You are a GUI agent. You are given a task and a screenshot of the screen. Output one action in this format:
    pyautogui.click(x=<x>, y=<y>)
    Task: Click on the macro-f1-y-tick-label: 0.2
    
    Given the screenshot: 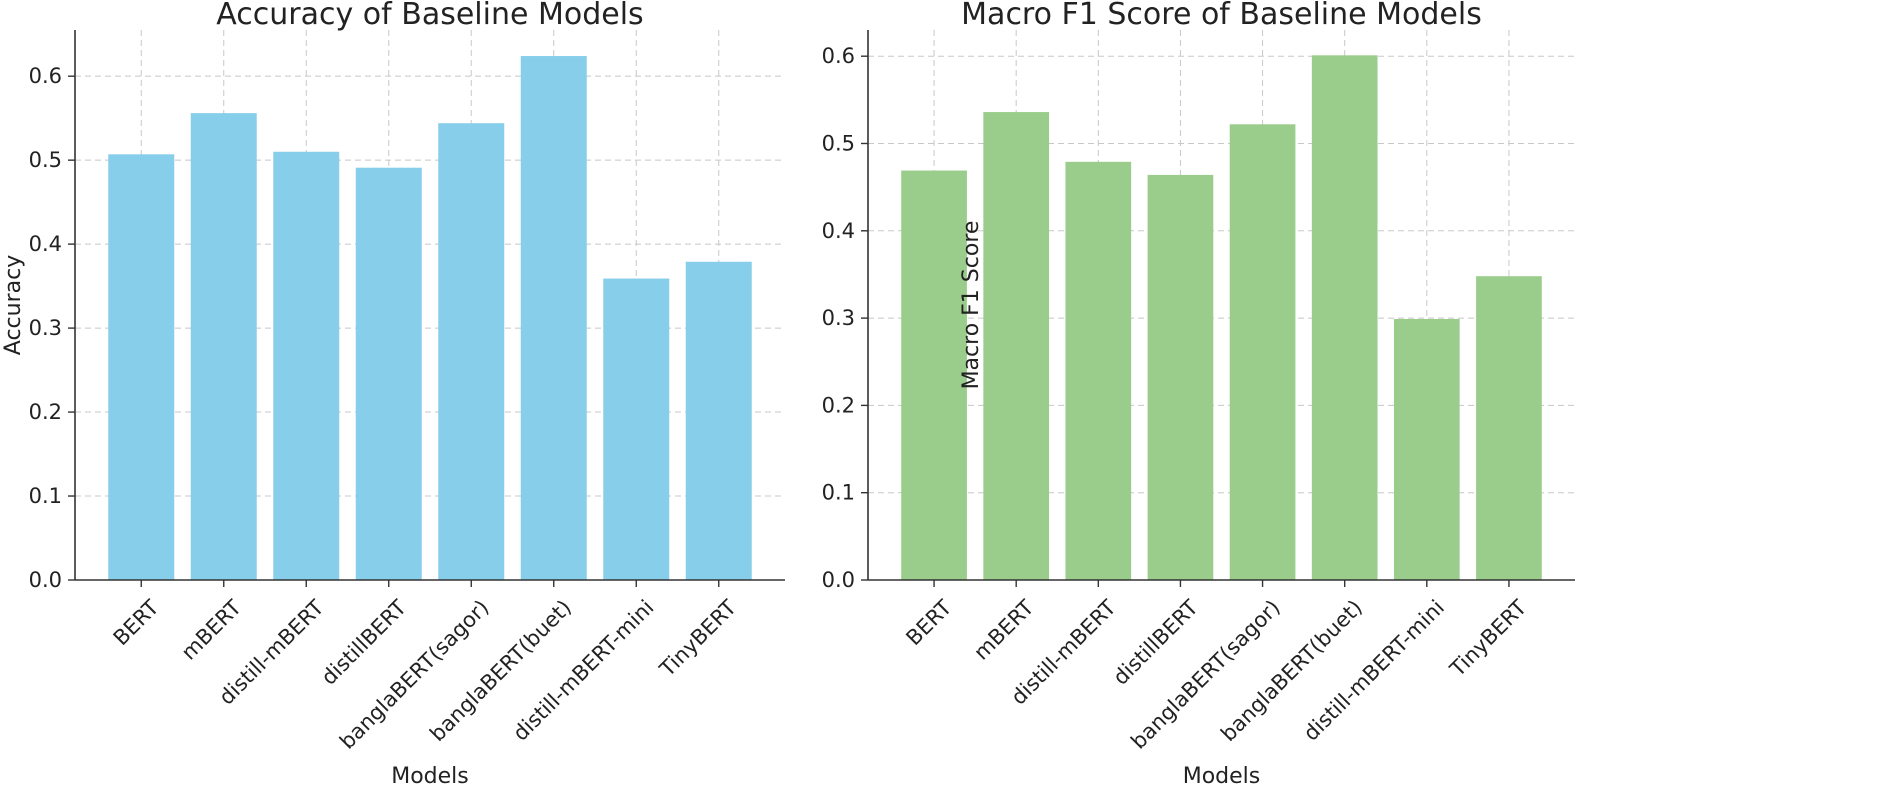 What is the action you would take?
    pyautogui.click(x=838, y=405)
    